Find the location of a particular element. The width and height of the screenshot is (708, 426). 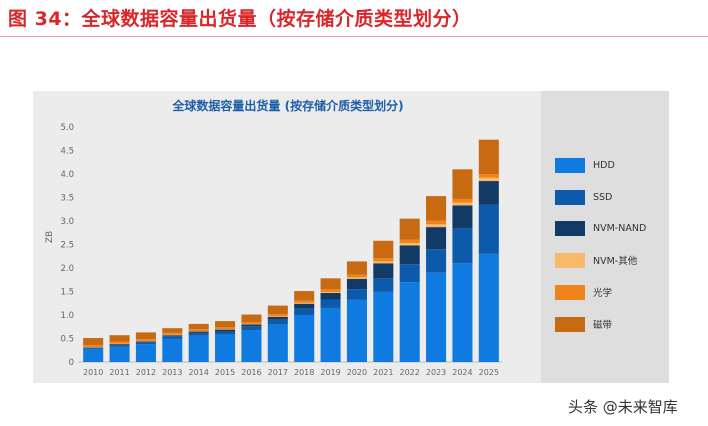

title-divider is located at coordinates (354, 36).